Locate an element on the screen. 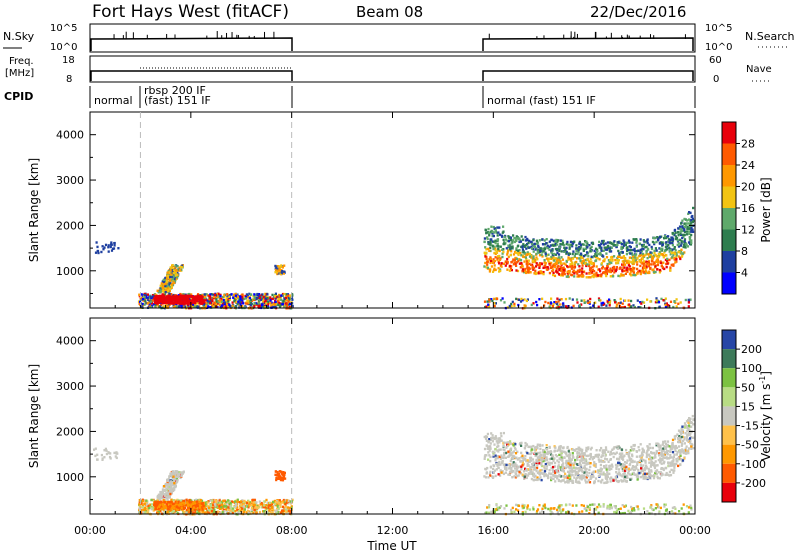  freq-strip: Freq. [MHz] 18 8 60 0 Nave is located at coordinates (388, 70).